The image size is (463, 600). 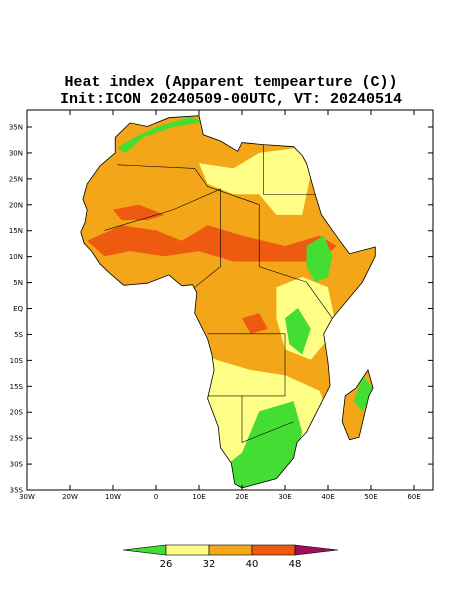 What do you see at coordinates (17, 439) in the screenshot?
I see `lat-label: 25S` at bounding box center [17, 439].